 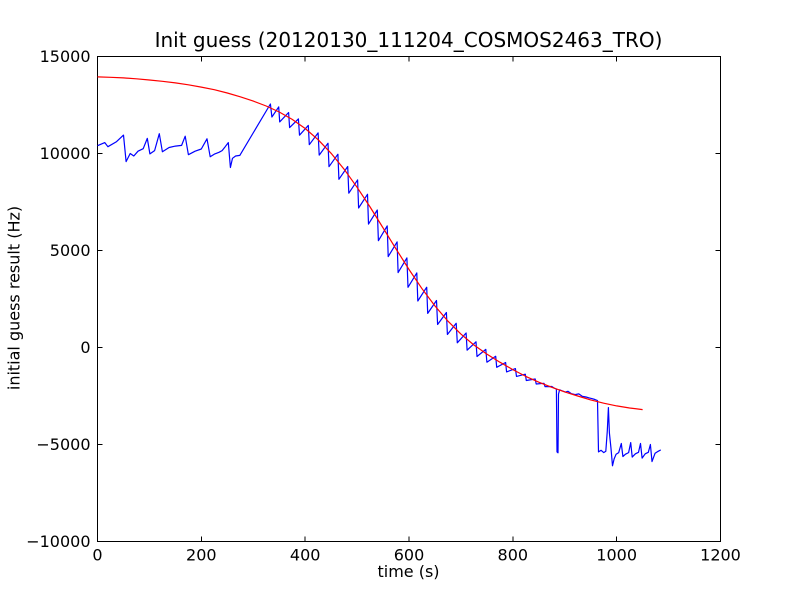 What do you see at coordinates (65, 153) in the screenshot?
I see `y-tick-label: 10000` at bounding box center [65, 153].